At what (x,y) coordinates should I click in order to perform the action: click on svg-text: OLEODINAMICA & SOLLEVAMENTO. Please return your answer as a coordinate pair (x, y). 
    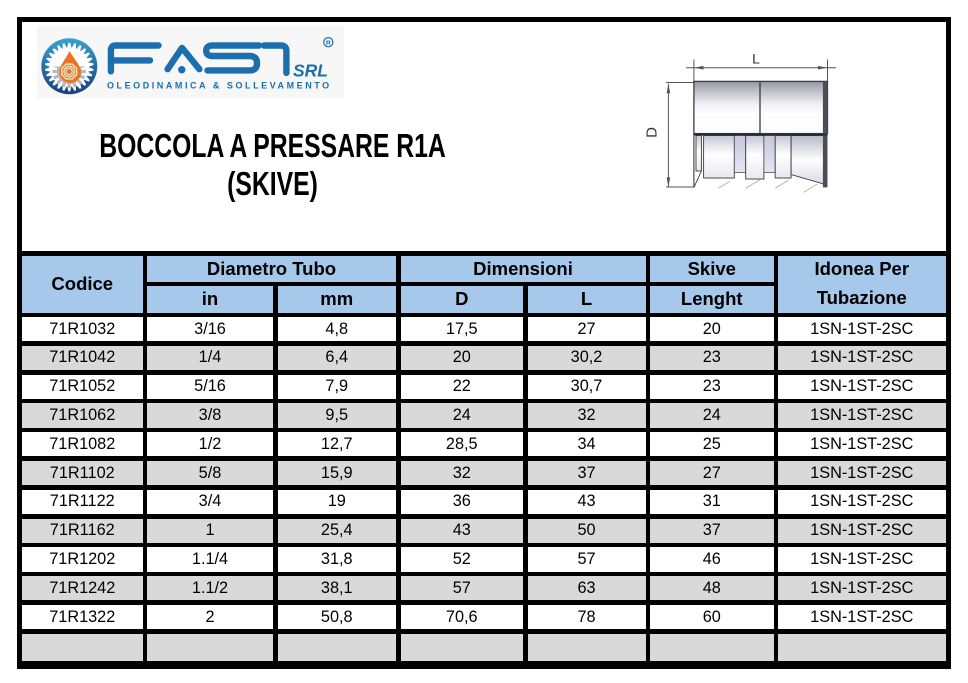
    Looking at the image, I should click on (219, 86).